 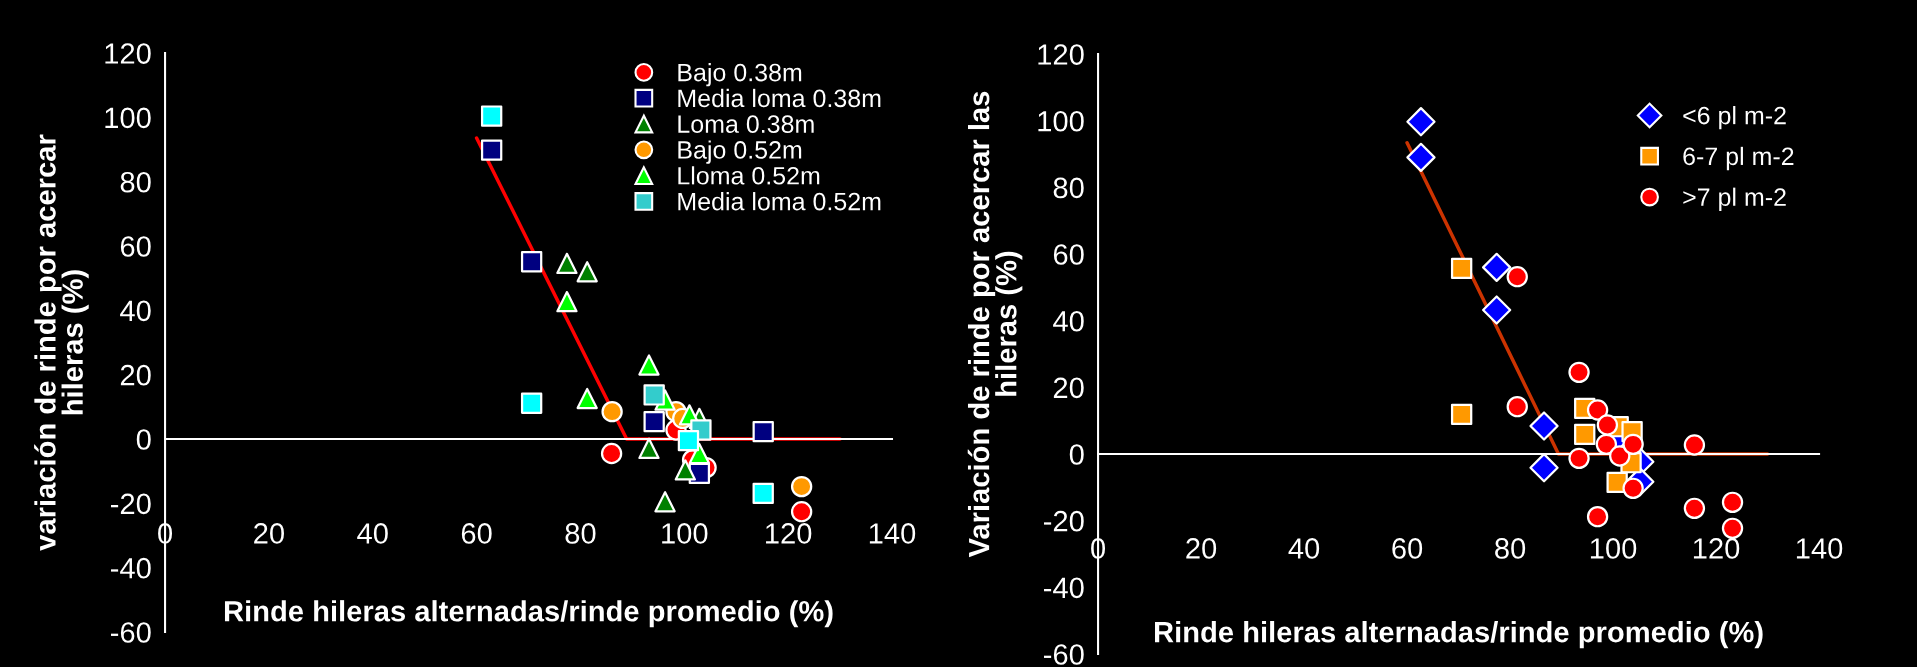 What do you see at coordinates (779, 98) in the screenshot?
I see `legend-label: Media loma 0.38m` at bounding box center [779, 98].